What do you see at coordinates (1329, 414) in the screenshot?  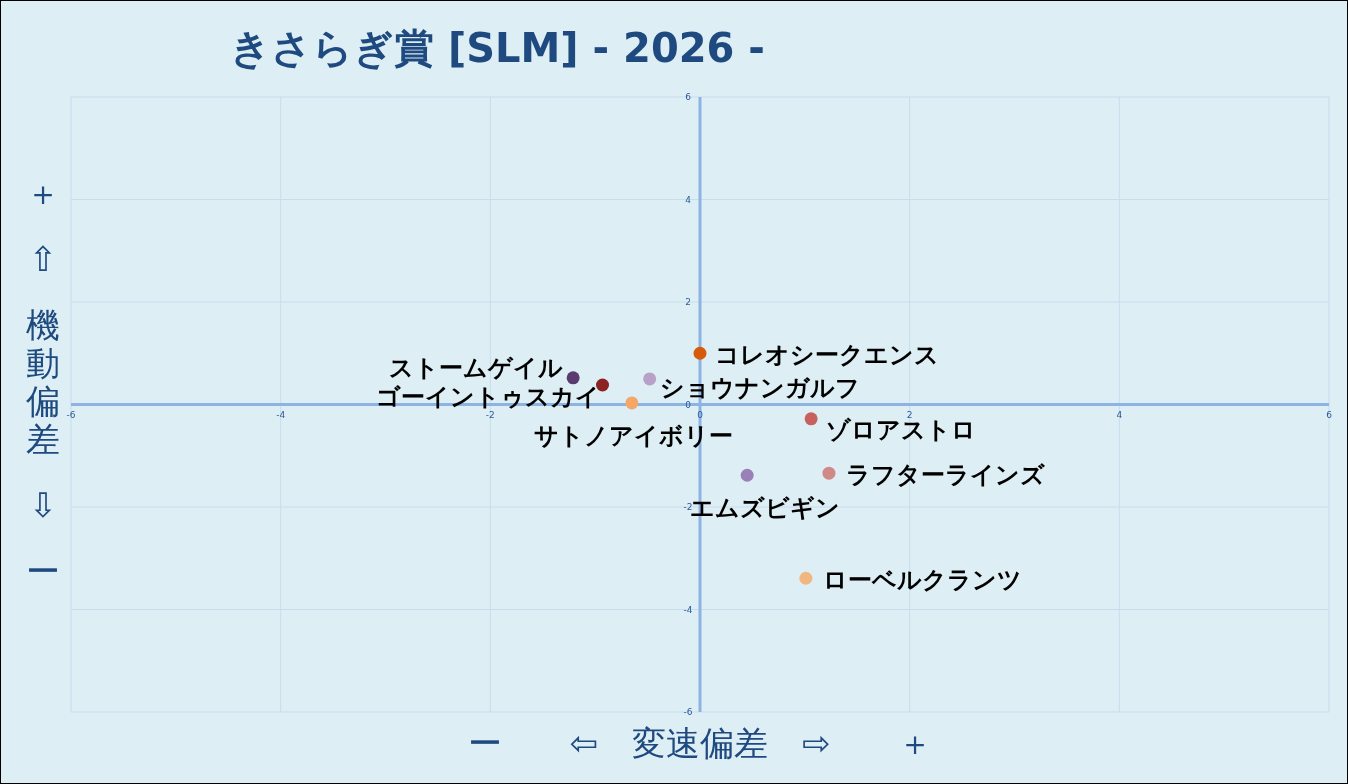 I see `x-tick-label: 6` at bounding box center [1329, 414].